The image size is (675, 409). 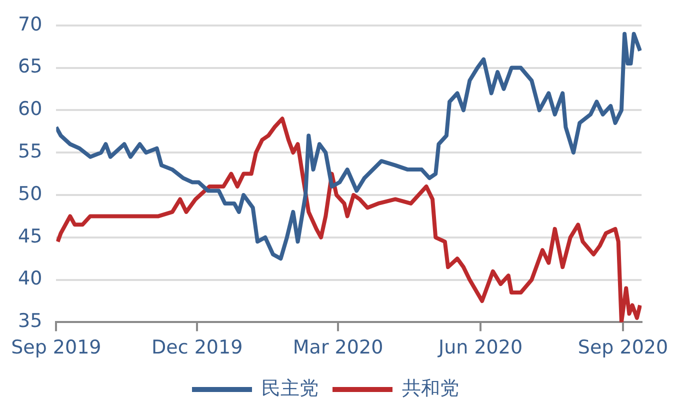 I want to click on y-tick-label: 35, so click(x=30, y=321).